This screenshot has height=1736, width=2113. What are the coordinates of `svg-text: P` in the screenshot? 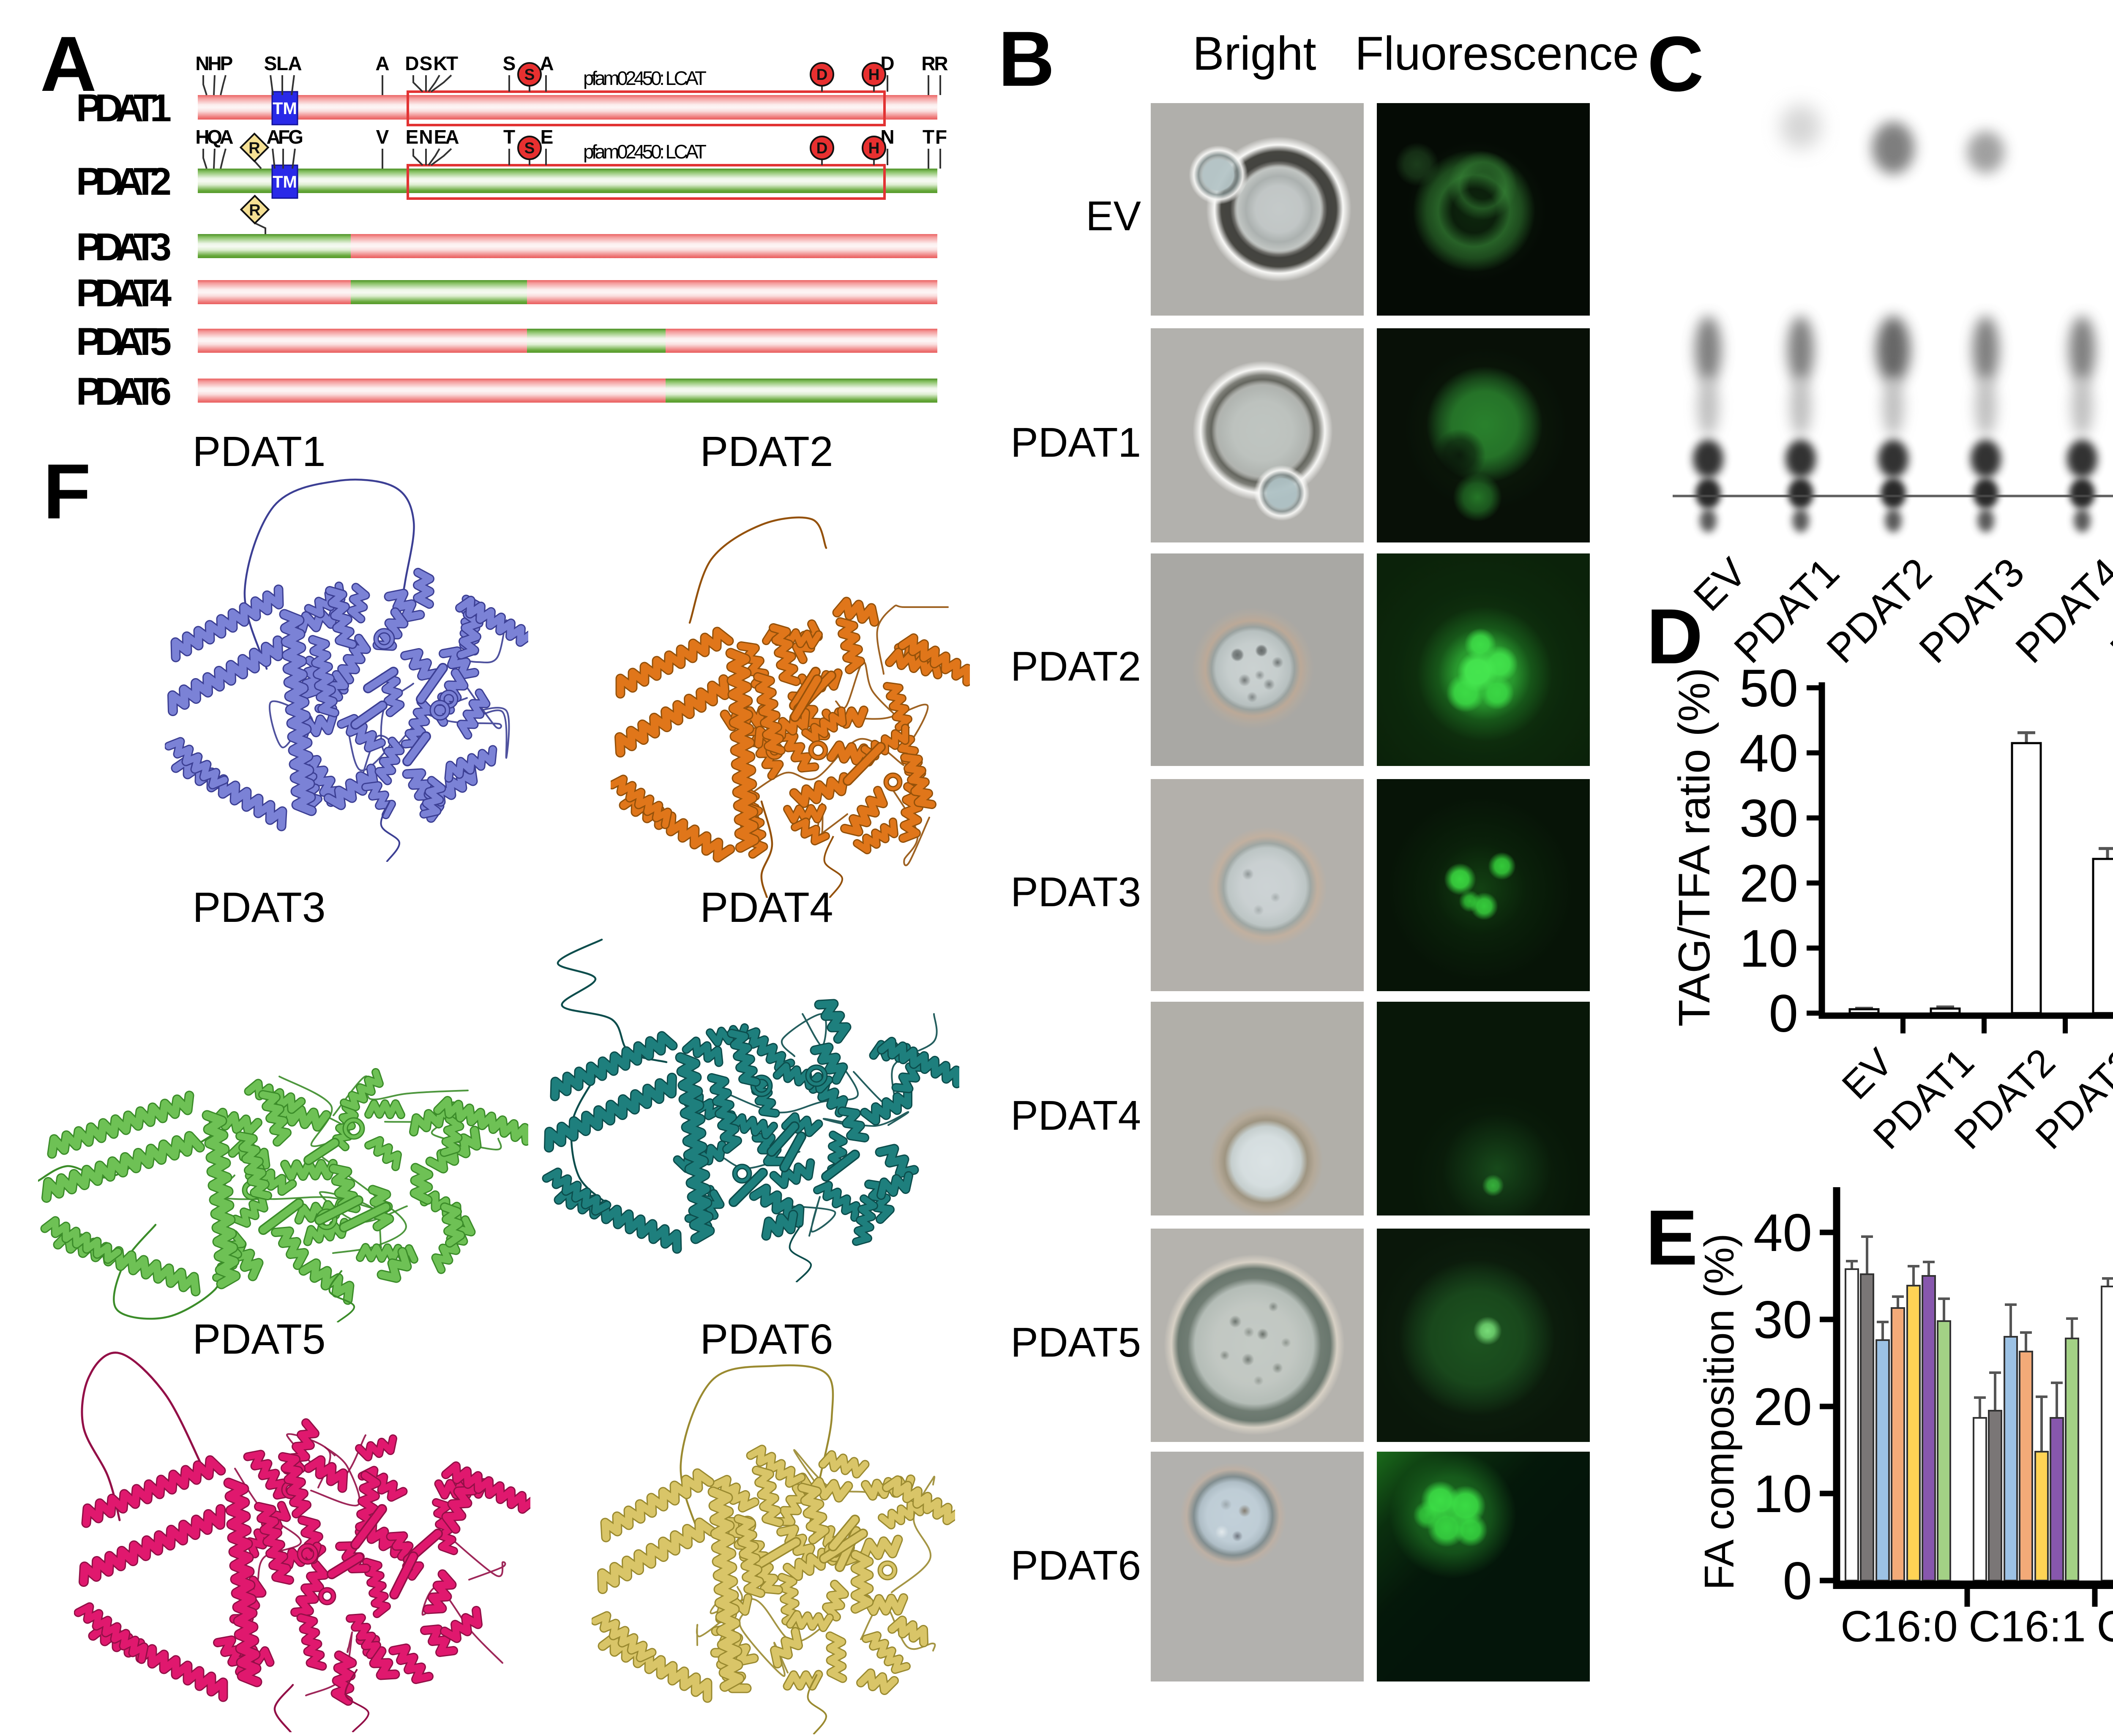 It's located at (226, 63).